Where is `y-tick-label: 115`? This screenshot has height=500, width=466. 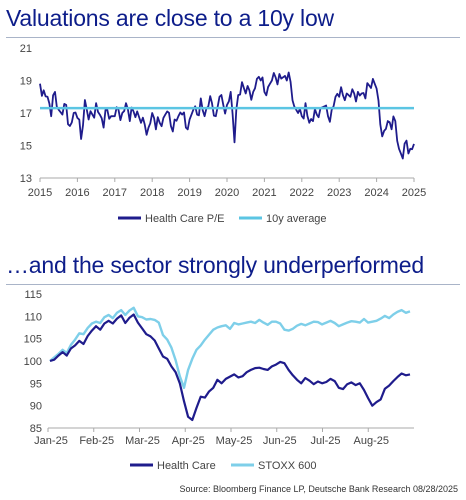
y-tick-label: 115 is located at coordinates (33, 295).